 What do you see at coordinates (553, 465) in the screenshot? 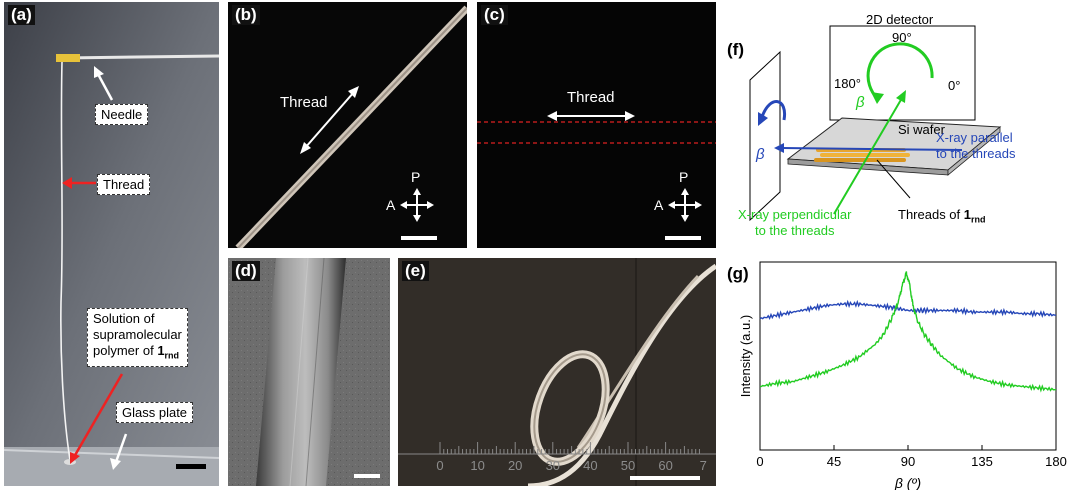
I see `ruler-tick-label: 30` at bounding box center [553, 465].